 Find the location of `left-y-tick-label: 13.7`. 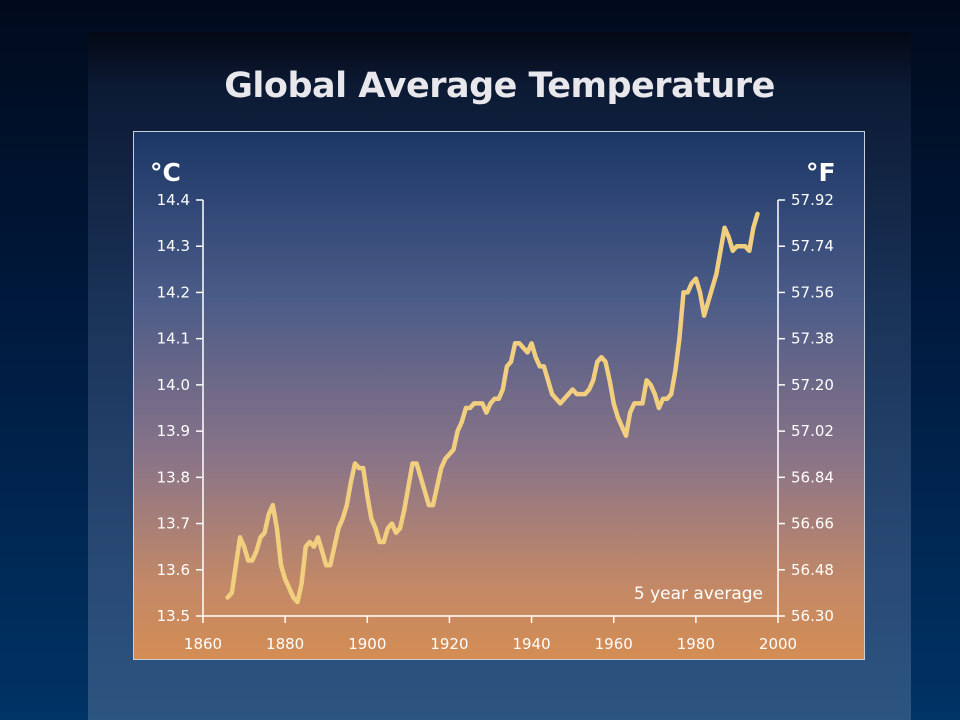

left-y-tick-label: 13.7 is located at coordinates (173, 524).